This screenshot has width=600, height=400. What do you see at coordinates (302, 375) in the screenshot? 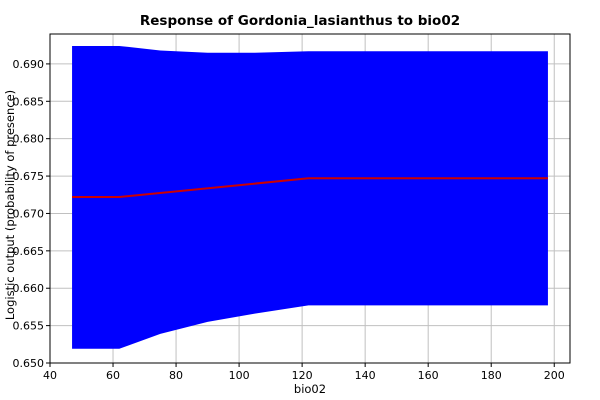
I see `x-tick-label: 120` at bounding box center [302, 375].